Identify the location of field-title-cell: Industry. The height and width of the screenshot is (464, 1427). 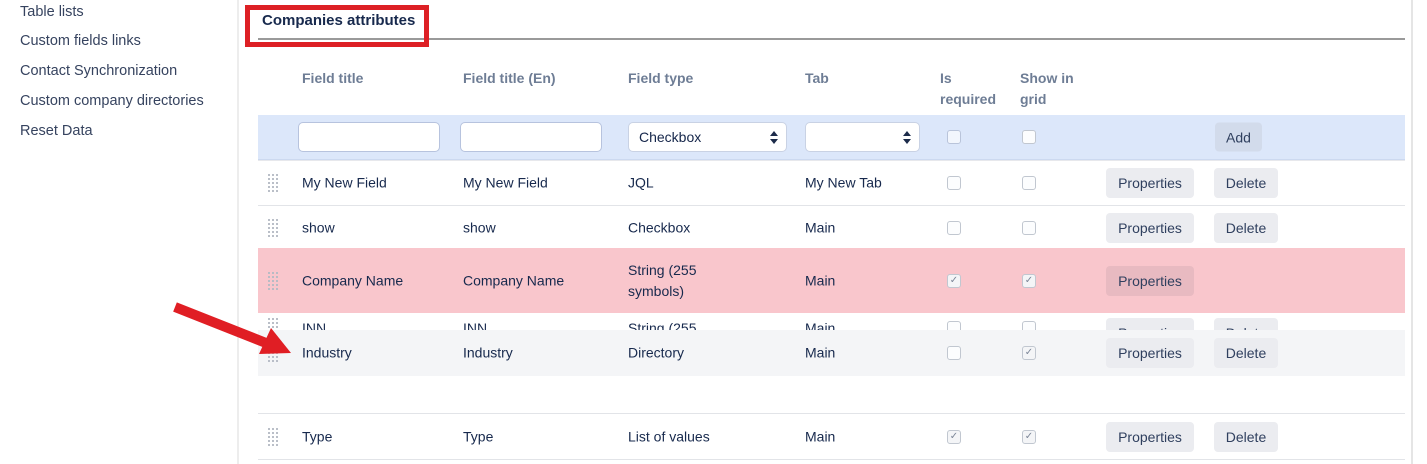
(327, 352).